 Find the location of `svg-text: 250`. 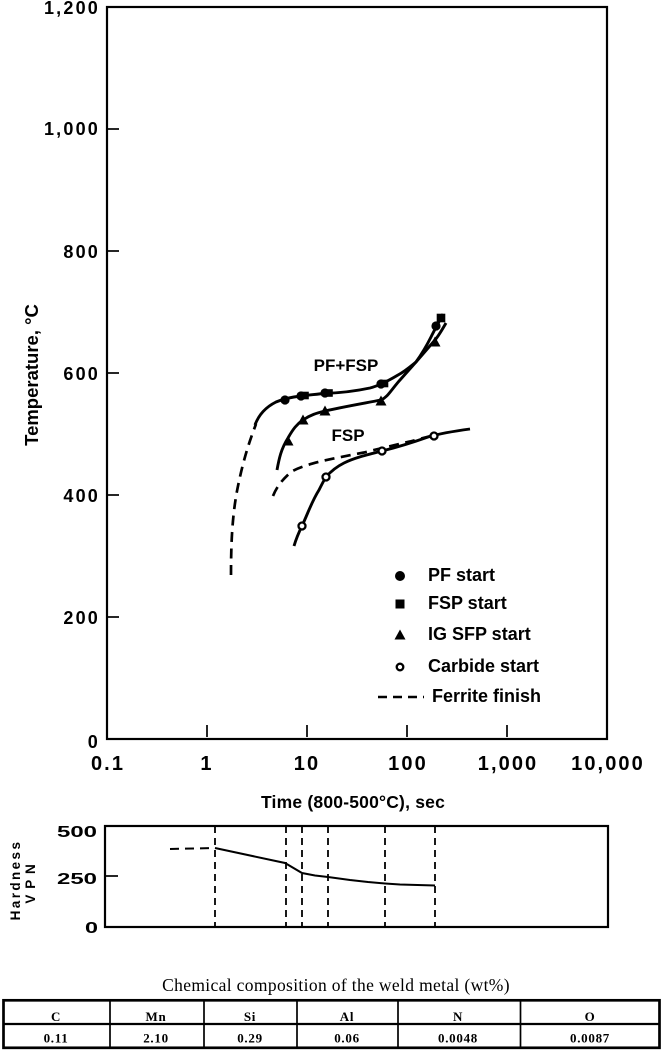

svg-text: 250 is located at coordinates (77, 879).